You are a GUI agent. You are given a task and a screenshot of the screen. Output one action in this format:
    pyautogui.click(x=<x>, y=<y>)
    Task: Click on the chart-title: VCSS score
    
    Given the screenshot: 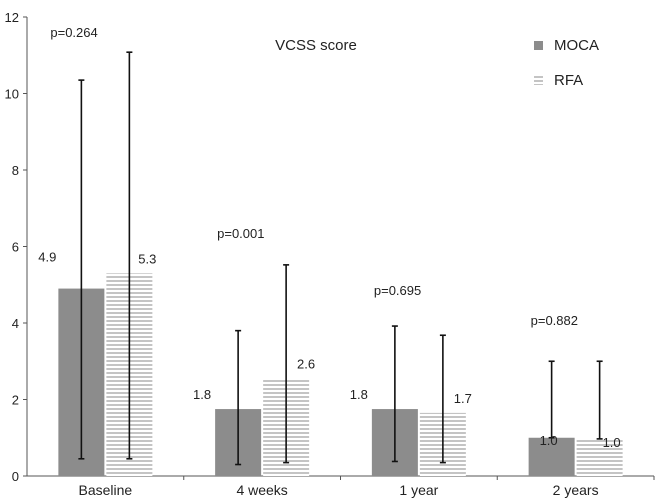 What is the action you would take?
    pyautogui.click(x=316, y=45)
    